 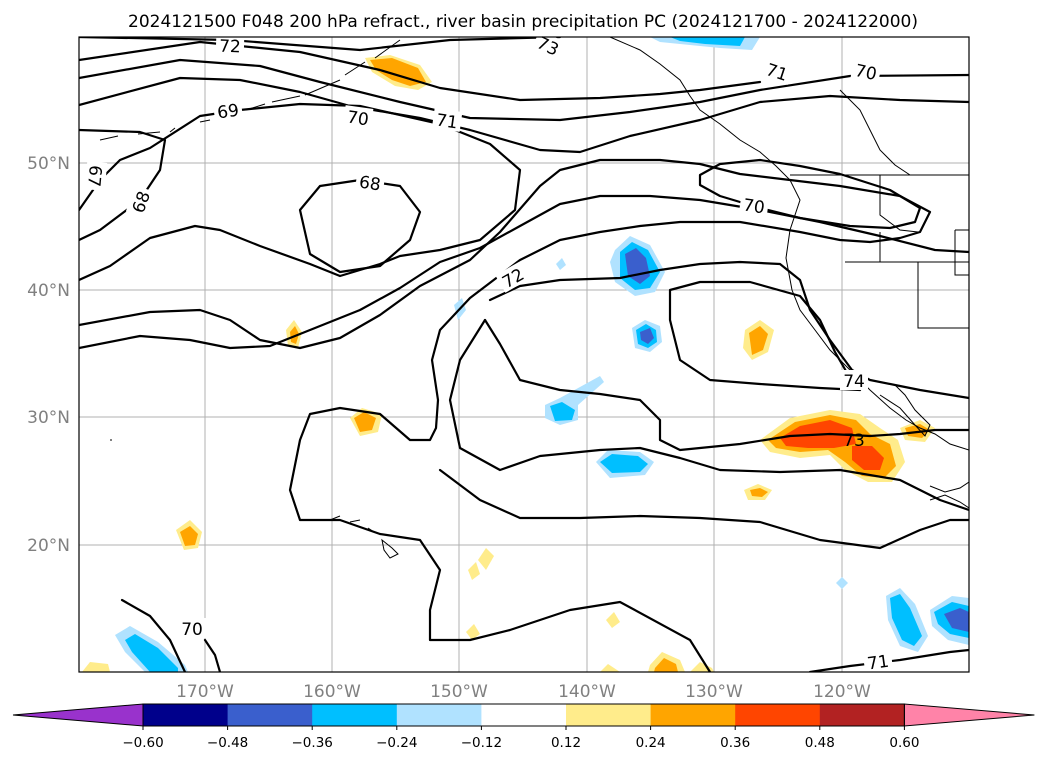 I want to click on contour-label: 74, so click(x=854, y=381).